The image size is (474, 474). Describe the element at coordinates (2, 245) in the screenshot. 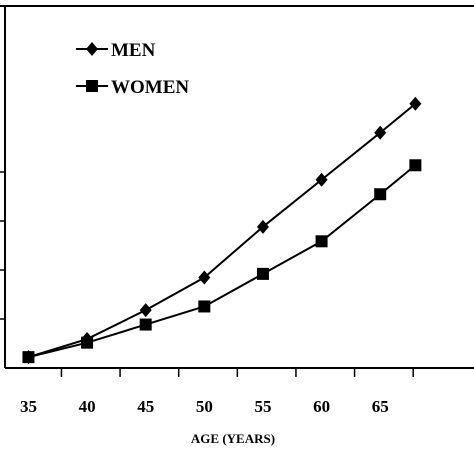

I see `y-axis-ticks` at that location.